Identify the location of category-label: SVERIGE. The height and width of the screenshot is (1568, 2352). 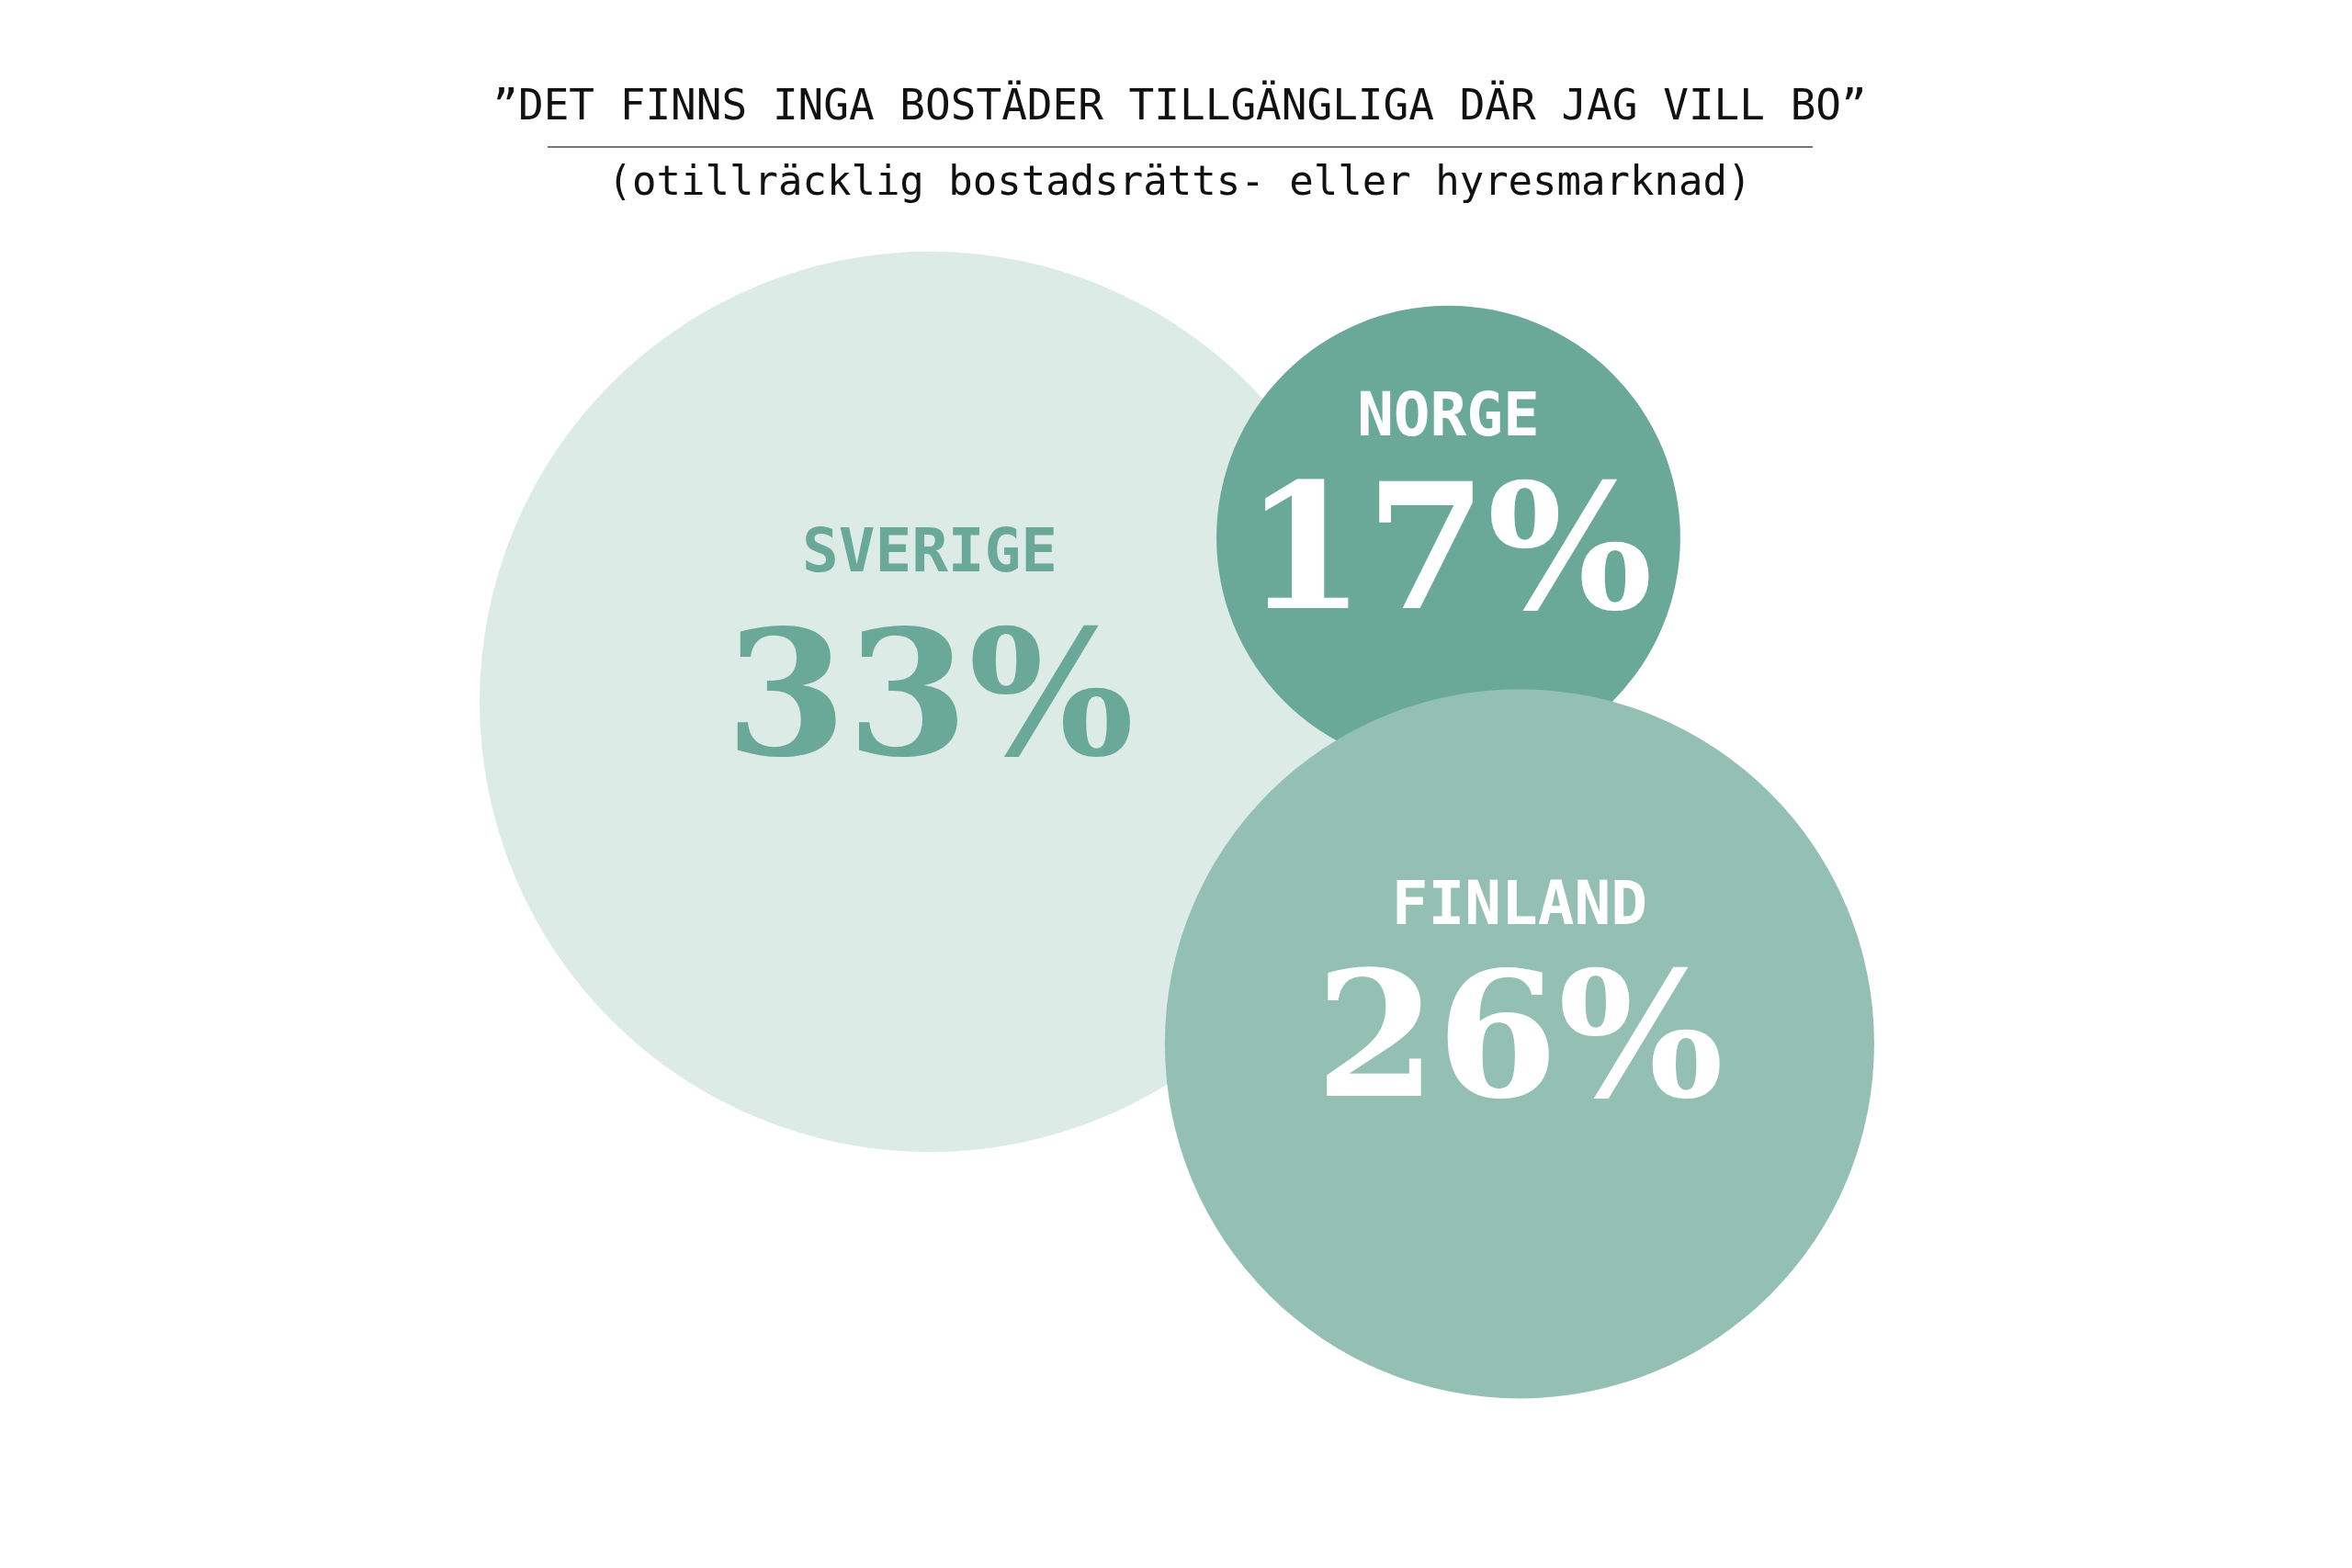
(929, 551).